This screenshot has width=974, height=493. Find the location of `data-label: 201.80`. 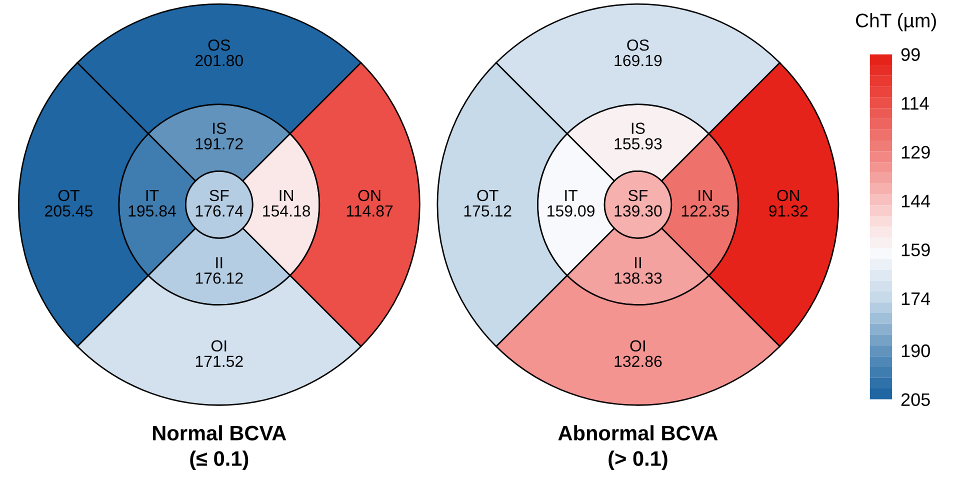

data-label: 201.80 is located at coordinates (219, 60).